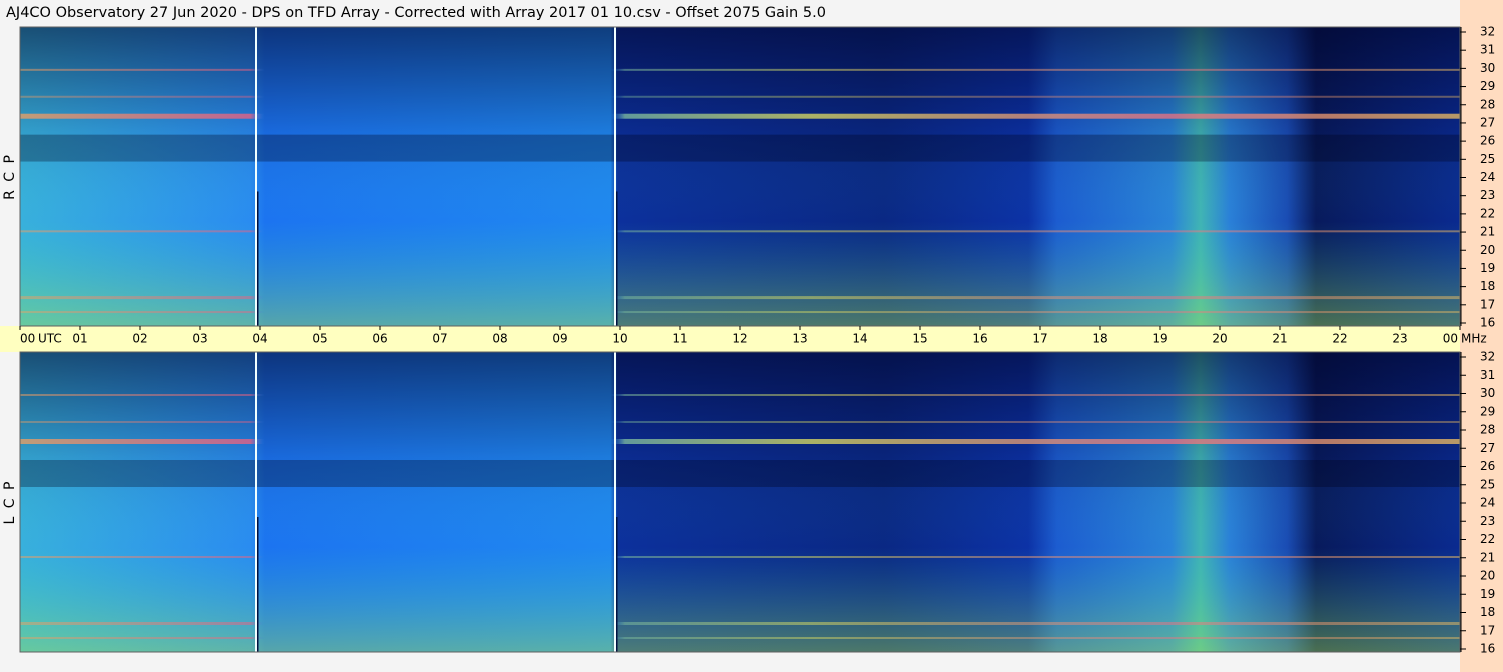 The width and height of the screenshot is (1503, 672). What do you see at coordinates (619, 339) in the screenshot?
I see `x-tick-label: 10` at bounding box center [619, 339].